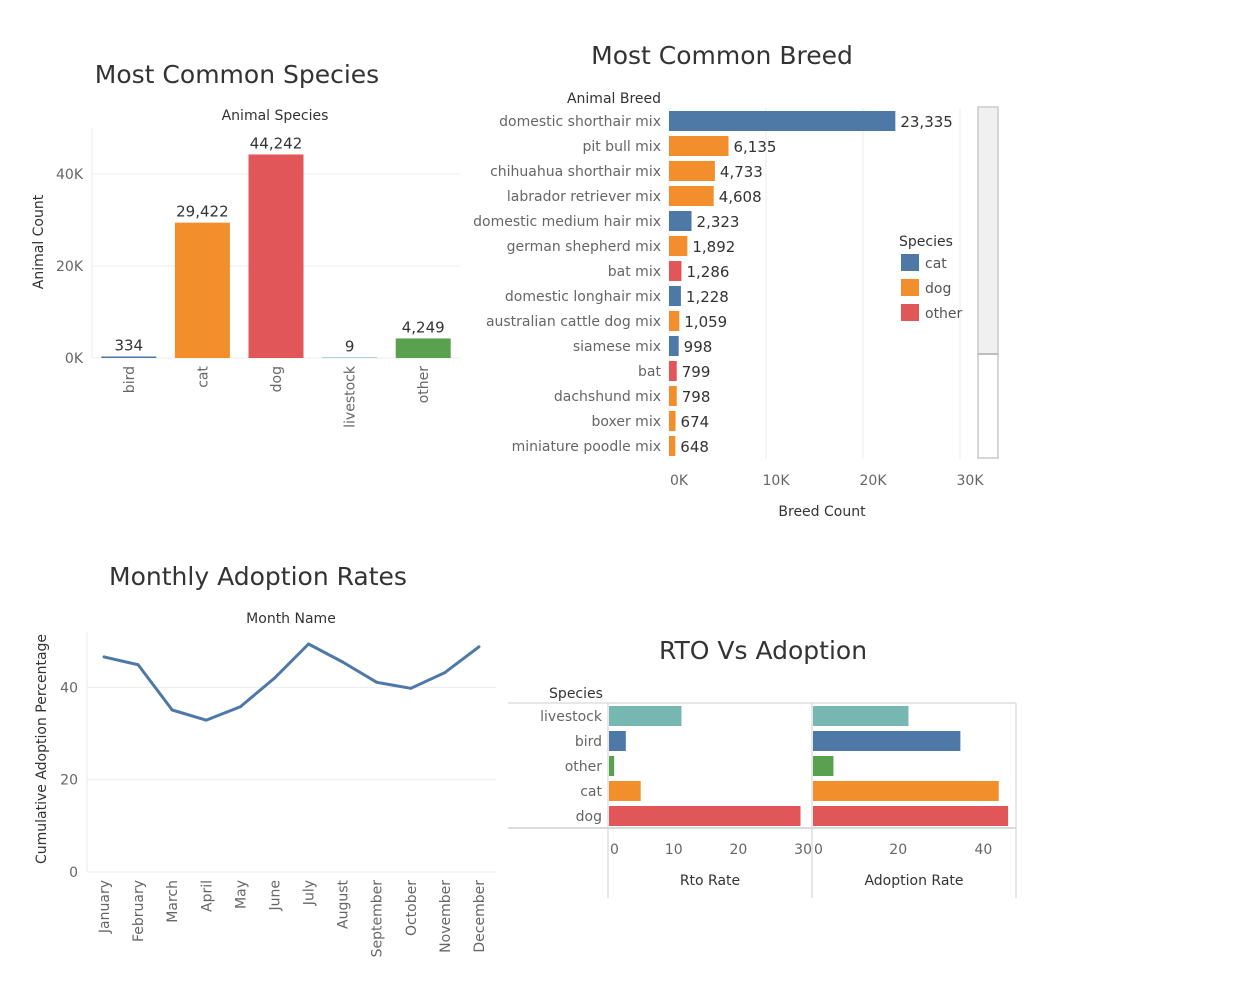 The width and height of the screenshot is (1249, 999). What do you see at coordinates (291, 682) in the screenshot?
I see `adoption-rate-line` at bounding box center [291, 682].